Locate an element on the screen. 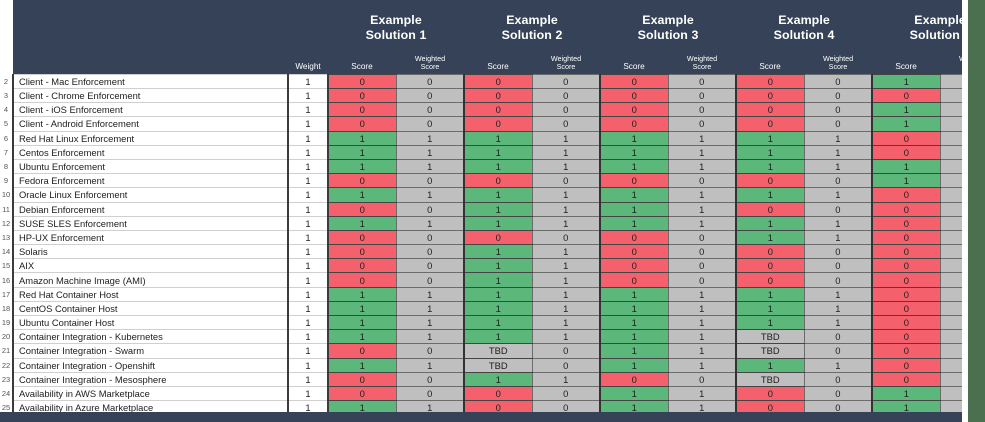  score-header-3: Score is located at coordinates (634, 65).